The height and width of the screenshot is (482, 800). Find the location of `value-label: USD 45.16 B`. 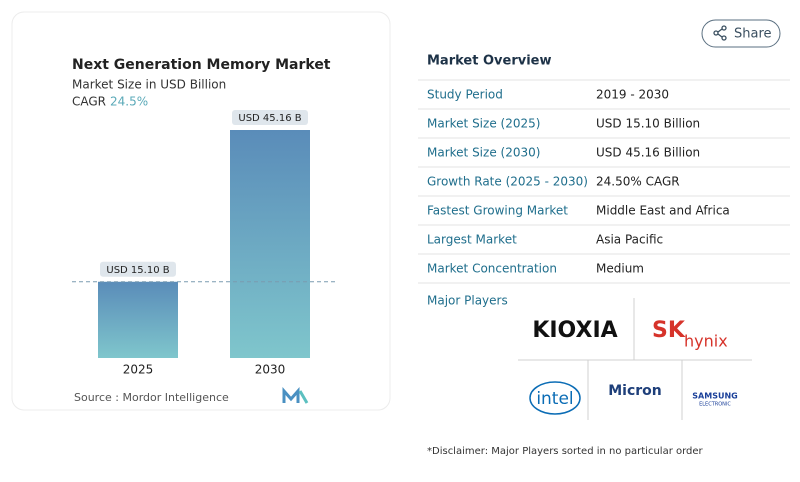

value-label: USD 45.16 B is located at coordinates (269, 118).